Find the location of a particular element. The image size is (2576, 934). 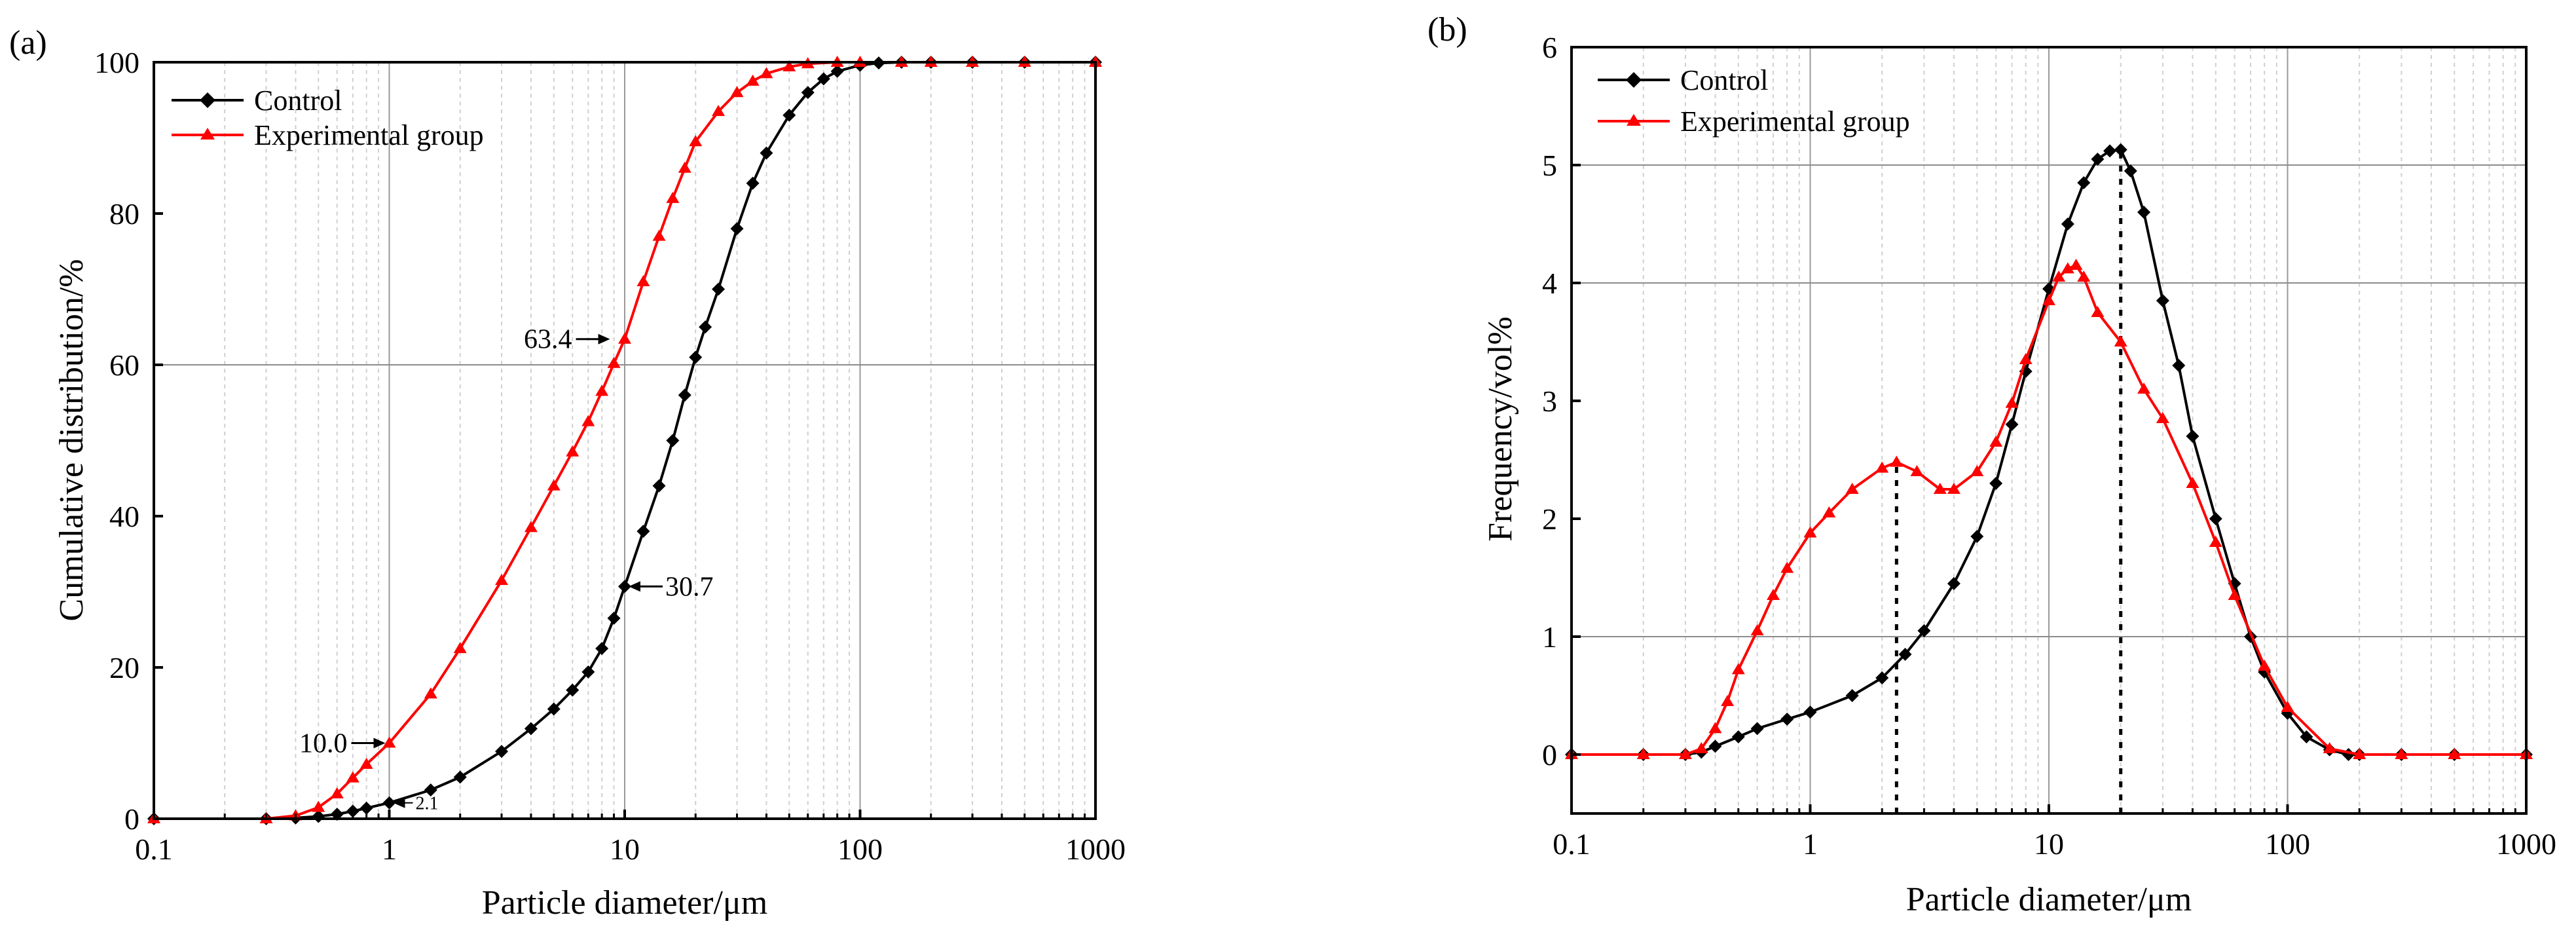

annotation-label: 2.1 is located at coordinates (427, 804).